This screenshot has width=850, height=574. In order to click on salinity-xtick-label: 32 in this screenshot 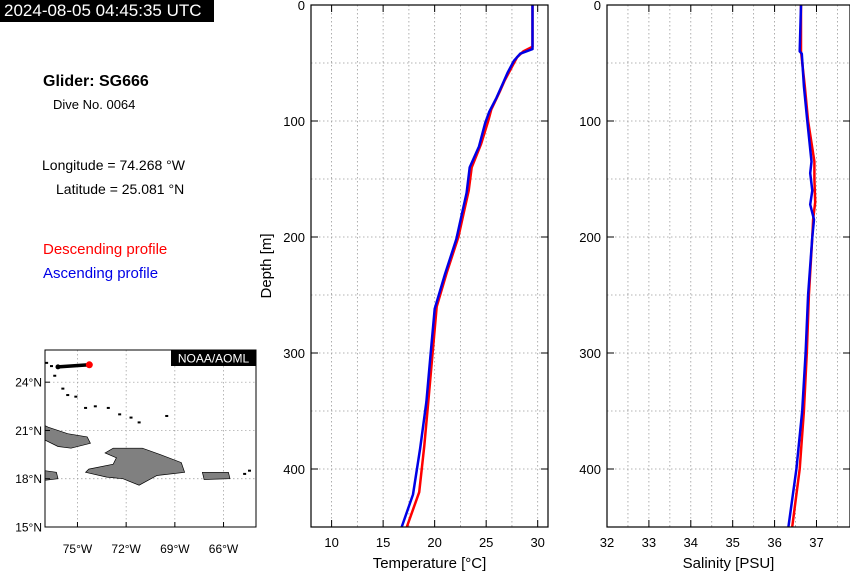, I will do `click(607, 542)`.